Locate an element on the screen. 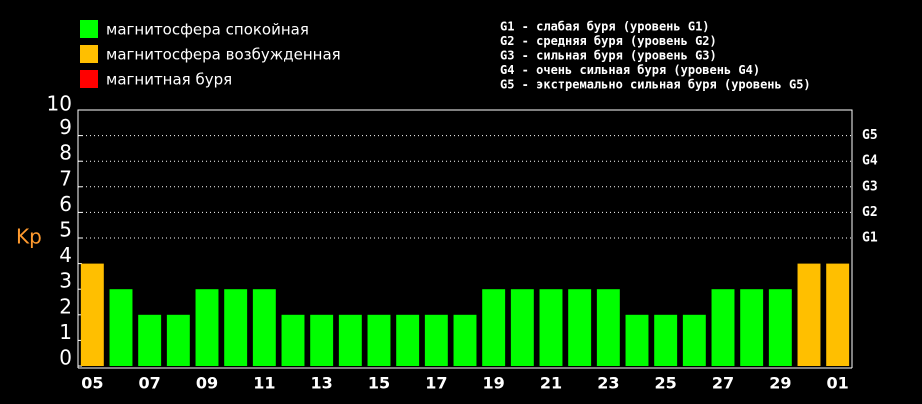 The height and width of the screenshot is (404, 922). x-tick-label: 17 is located at coordinates (436, 383).